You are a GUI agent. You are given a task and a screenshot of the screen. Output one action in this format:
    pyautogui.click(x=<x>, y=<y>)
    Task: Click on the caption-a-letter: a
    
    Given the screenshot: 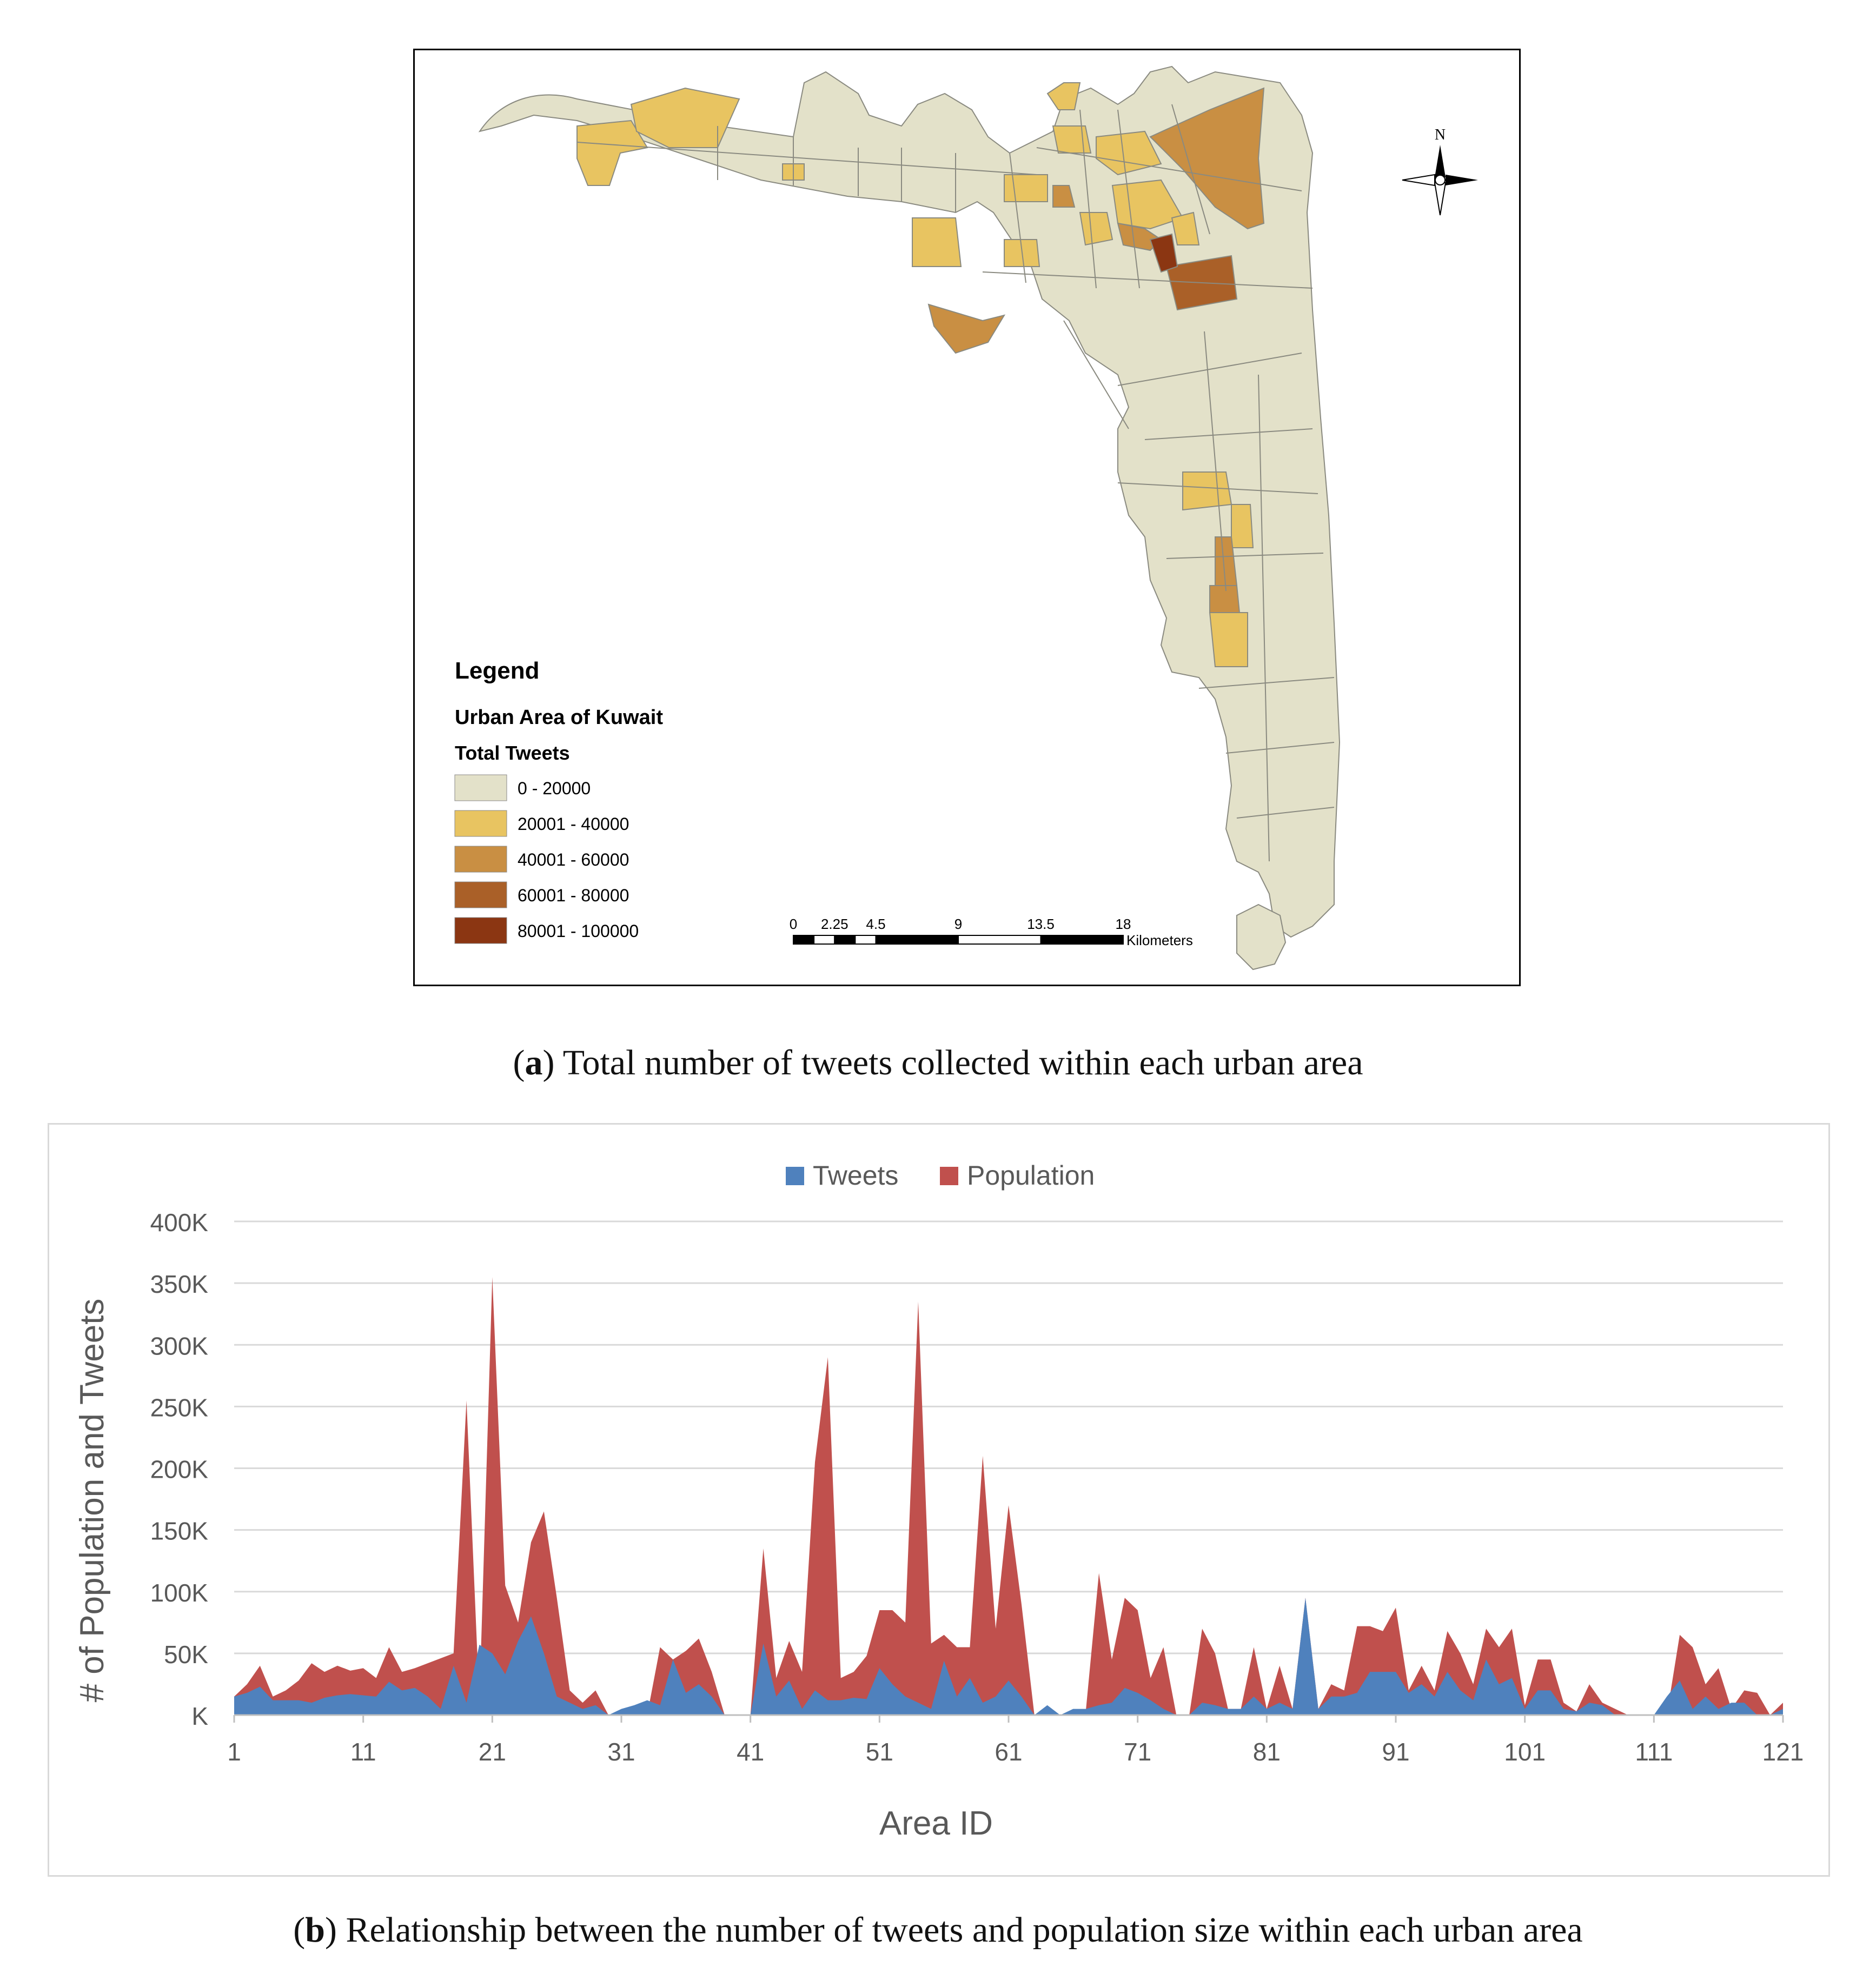 What is the action you would take?
    pyautogui.click(x=534, y=1062)
    